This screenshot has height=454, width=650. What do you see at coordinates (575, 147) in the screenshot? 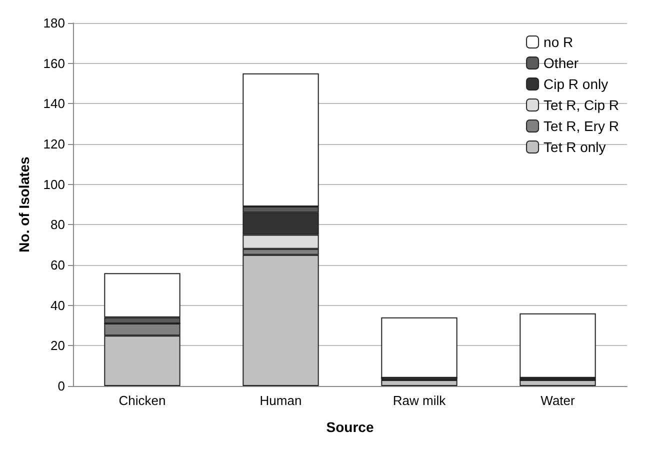
I see `legend-label: Tet R only` at bounding box center [575, 147].